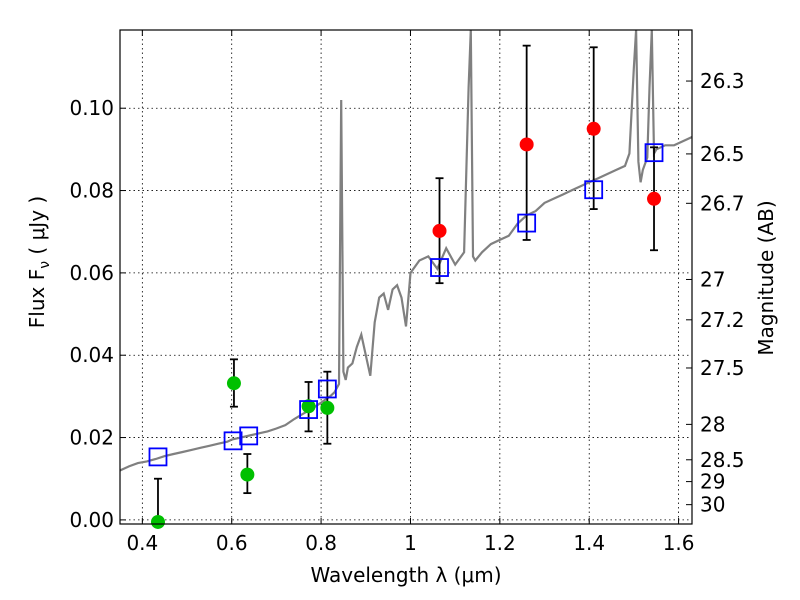 The height and width of the screenshot is (600, 800). Describe the element at coordinates (91, 191) in the screenshot. I see `y-tick-label: 0.08` at that location.